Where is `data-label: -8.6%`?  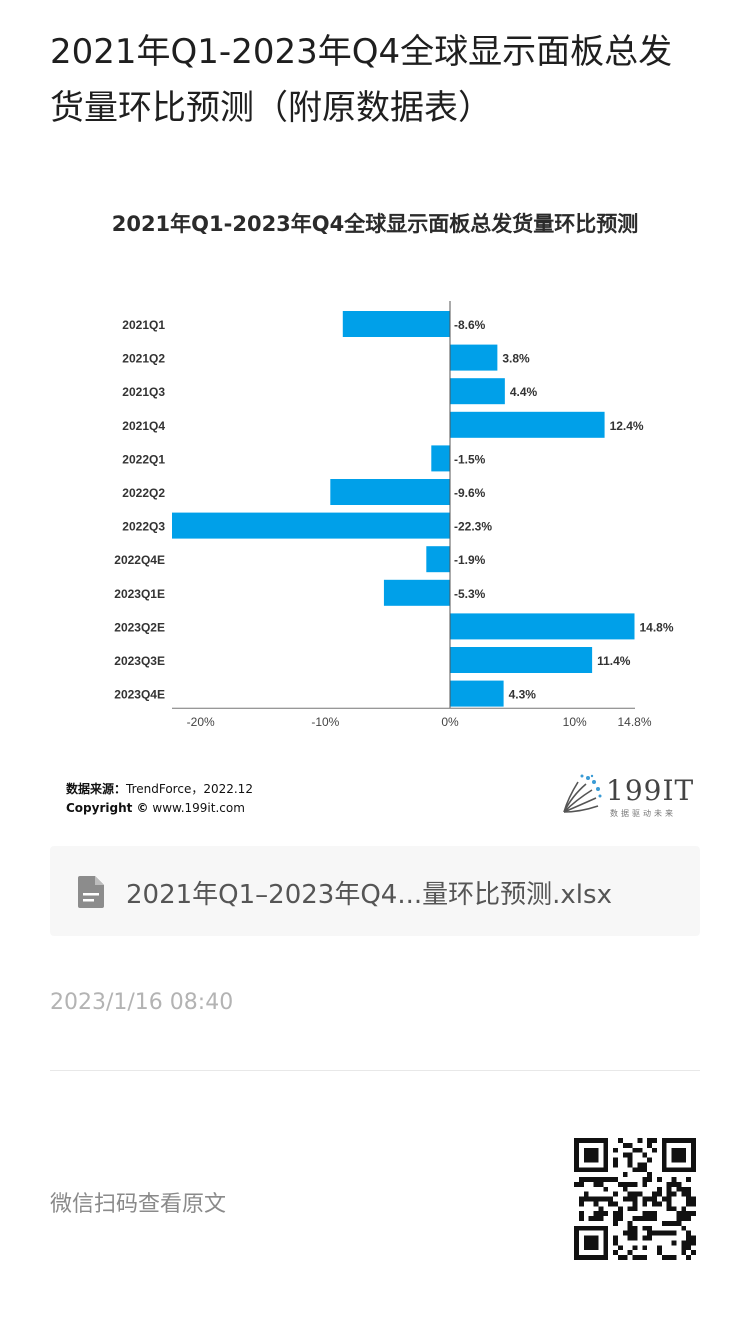
data-label: -8.6% is located at coordinates (470, 325).